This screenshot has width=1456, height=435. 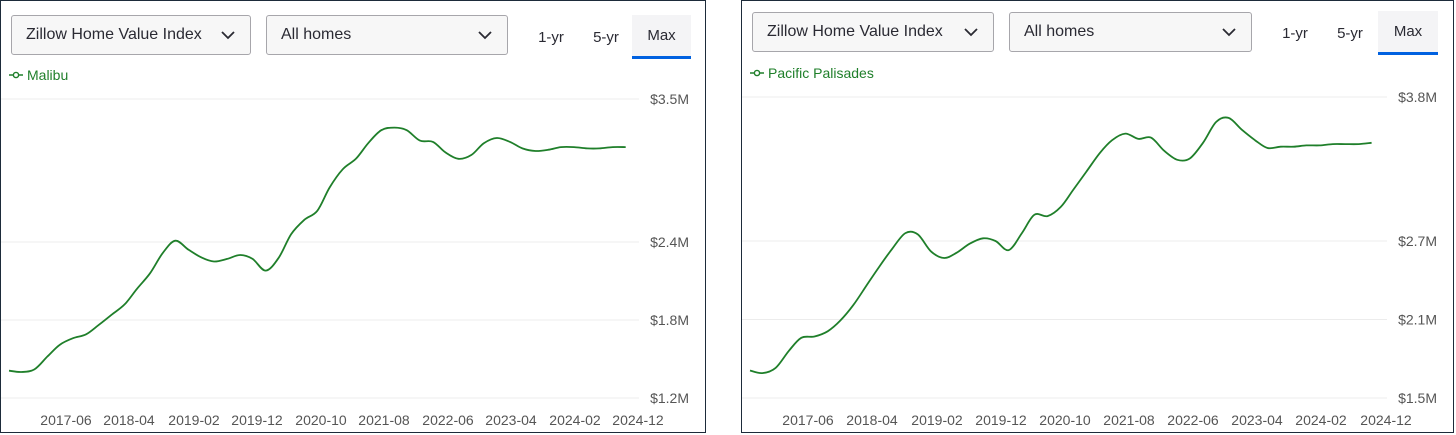 I want to click on legend-label: Malibu, so click(x=48, y=75).